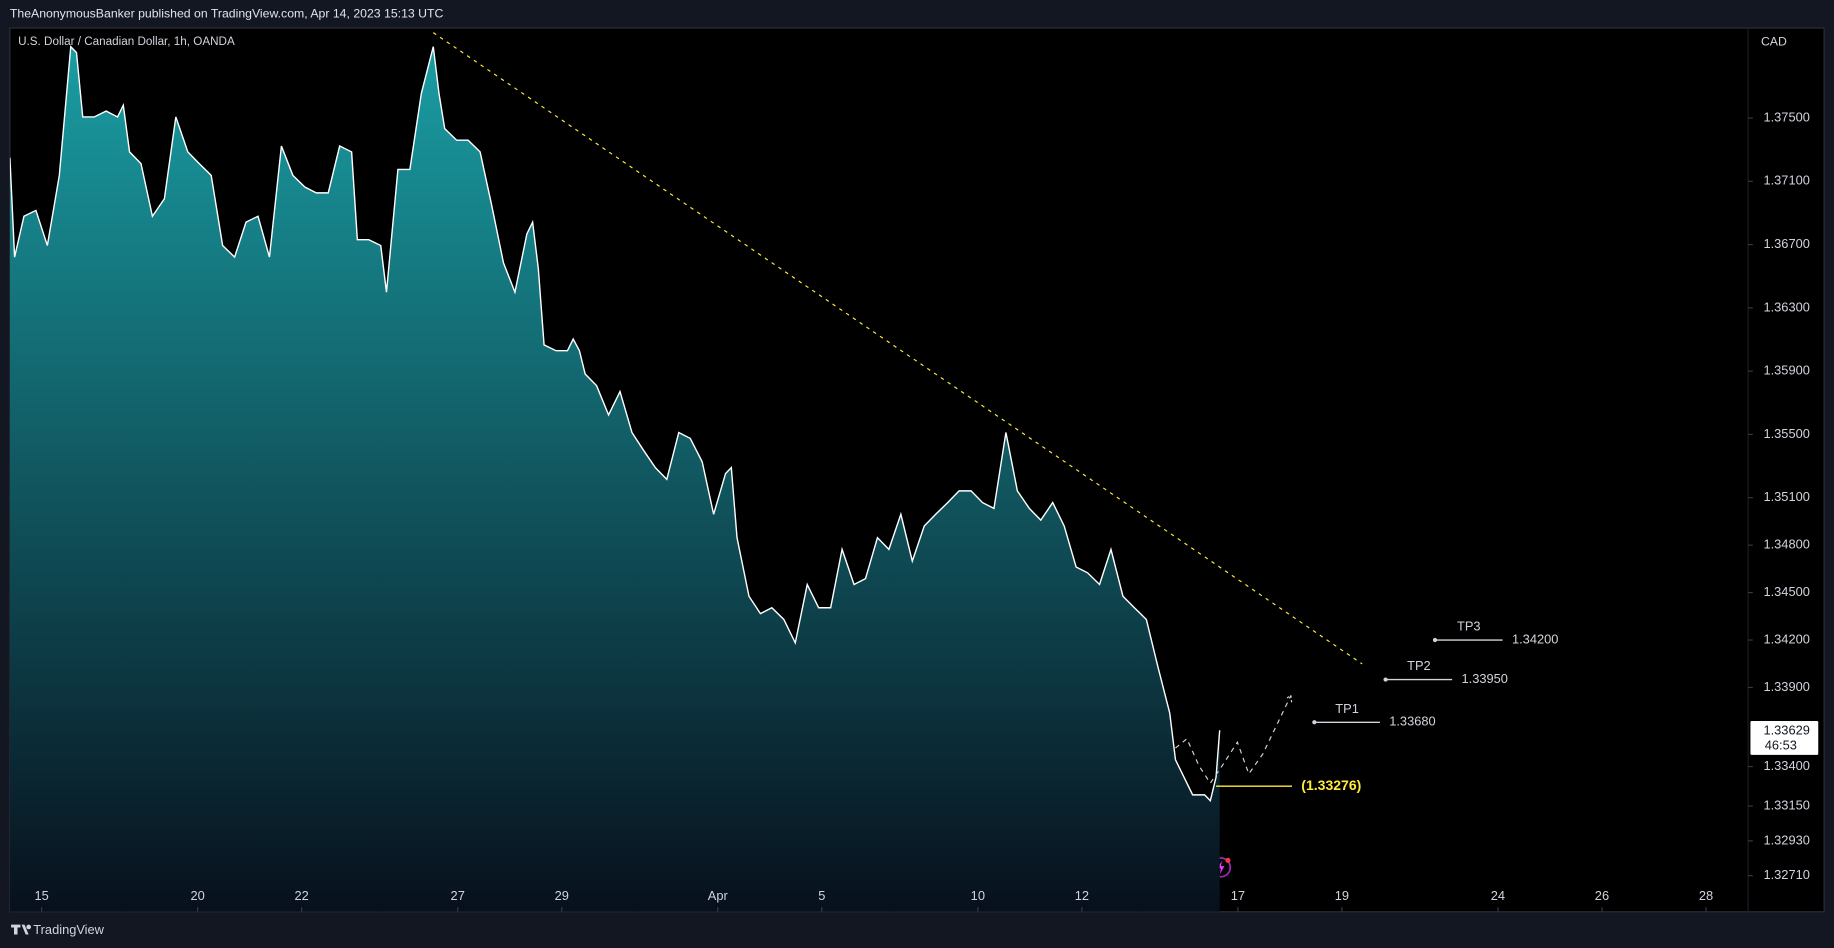 The image size is (1834, 948). What do you see at coordinates (1347, 708) in the screenshot?
I see `target-name: TP1` at bounding box center [1347, 708].